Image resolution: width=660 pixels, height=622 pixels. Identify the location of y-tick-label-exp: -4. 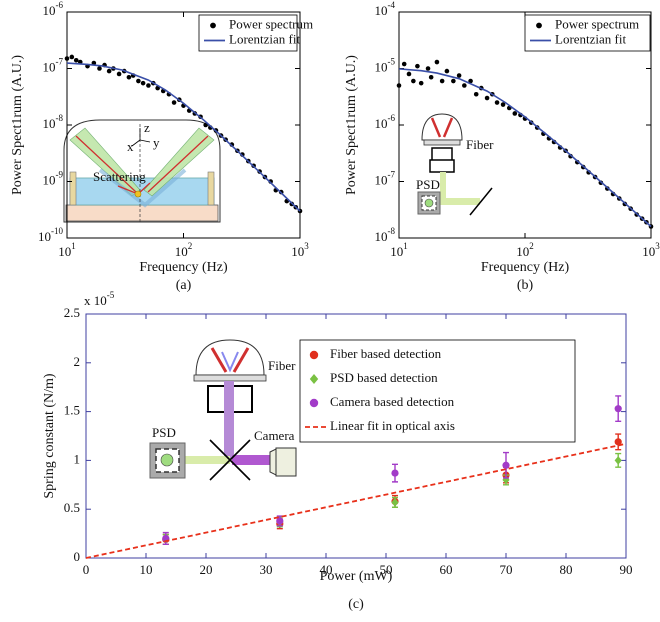
(392, 5).